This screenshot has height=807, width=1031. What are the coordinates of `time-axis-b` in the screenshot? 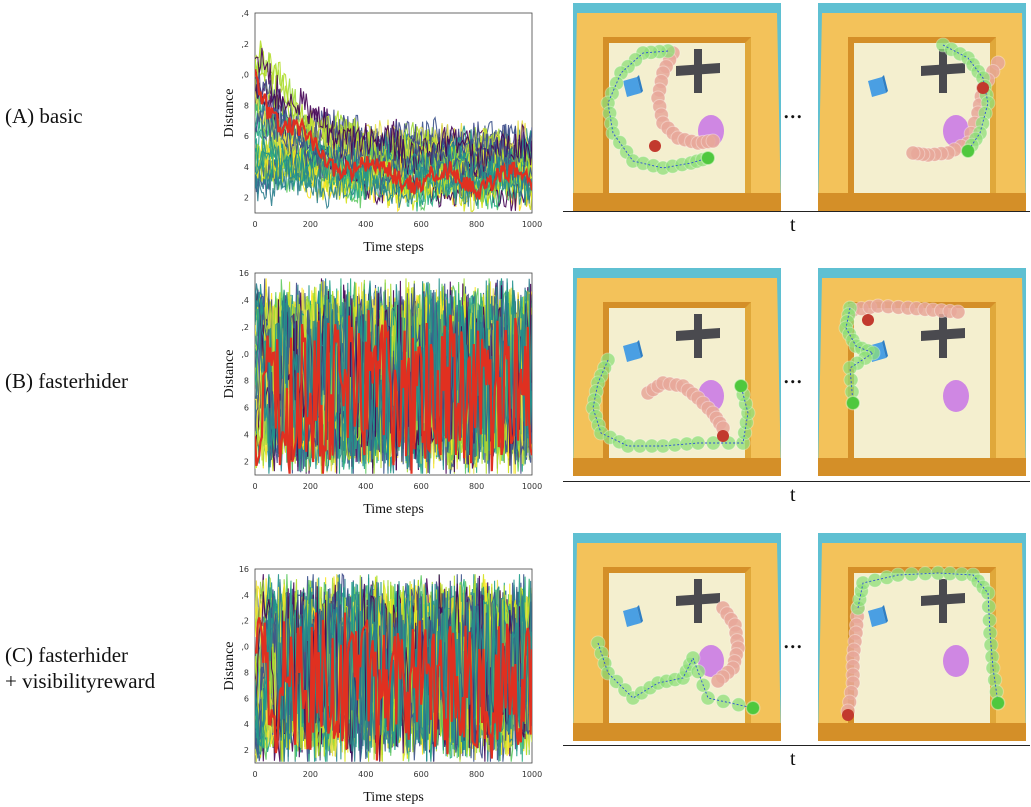 It's located at (796, 481).